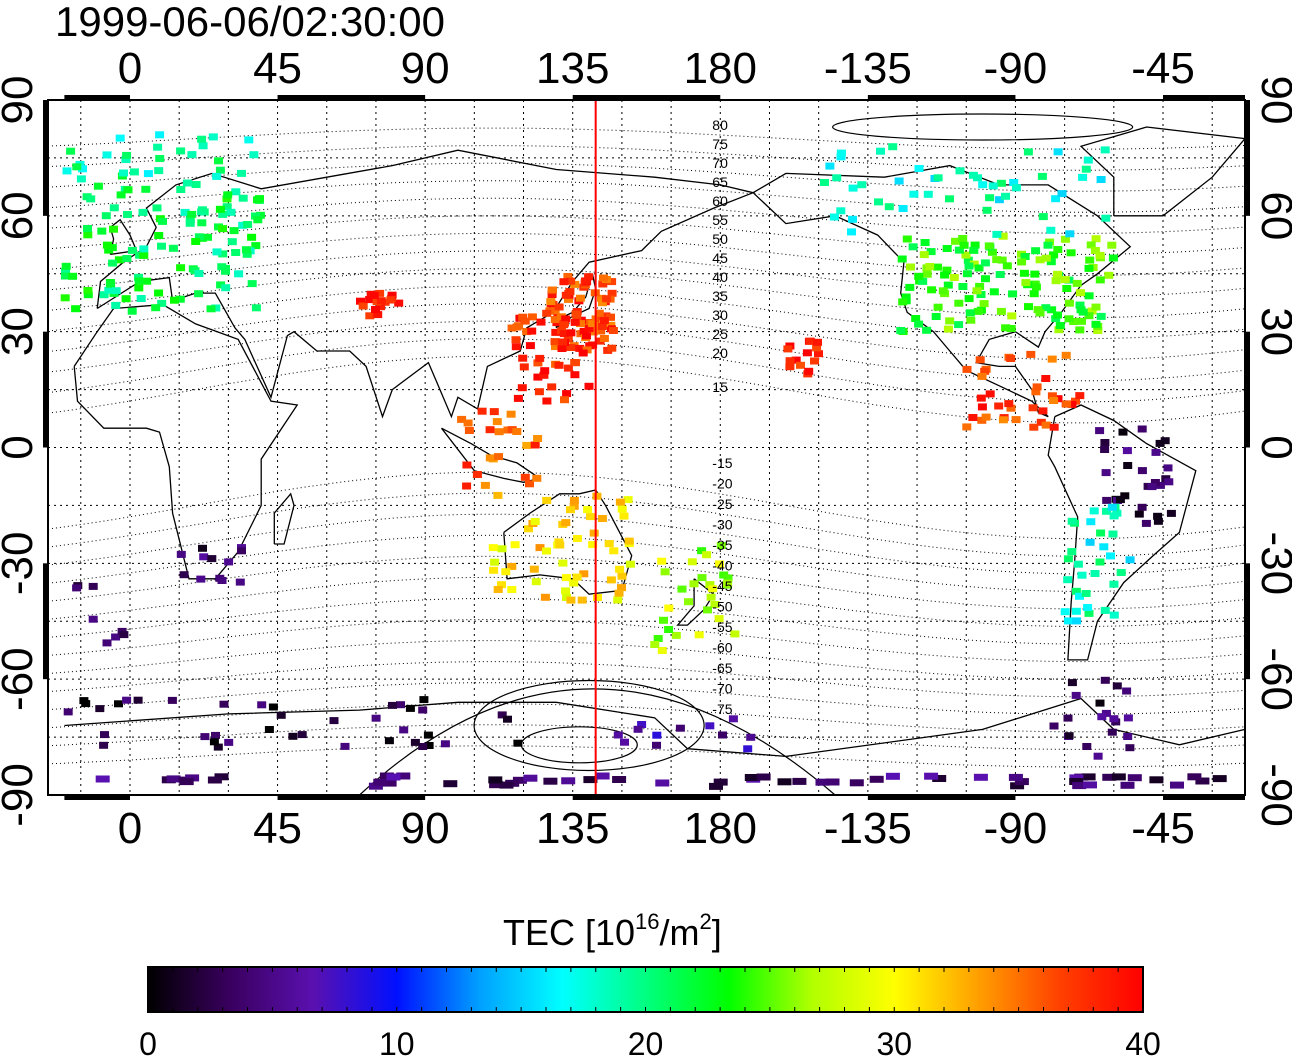 Image resolution: width=1292 pixels, height=1057 pixels. What do you see at coordinates (380, 293) in the screenshot?
I see `tec-point-india` at bounding box center [380, 293].